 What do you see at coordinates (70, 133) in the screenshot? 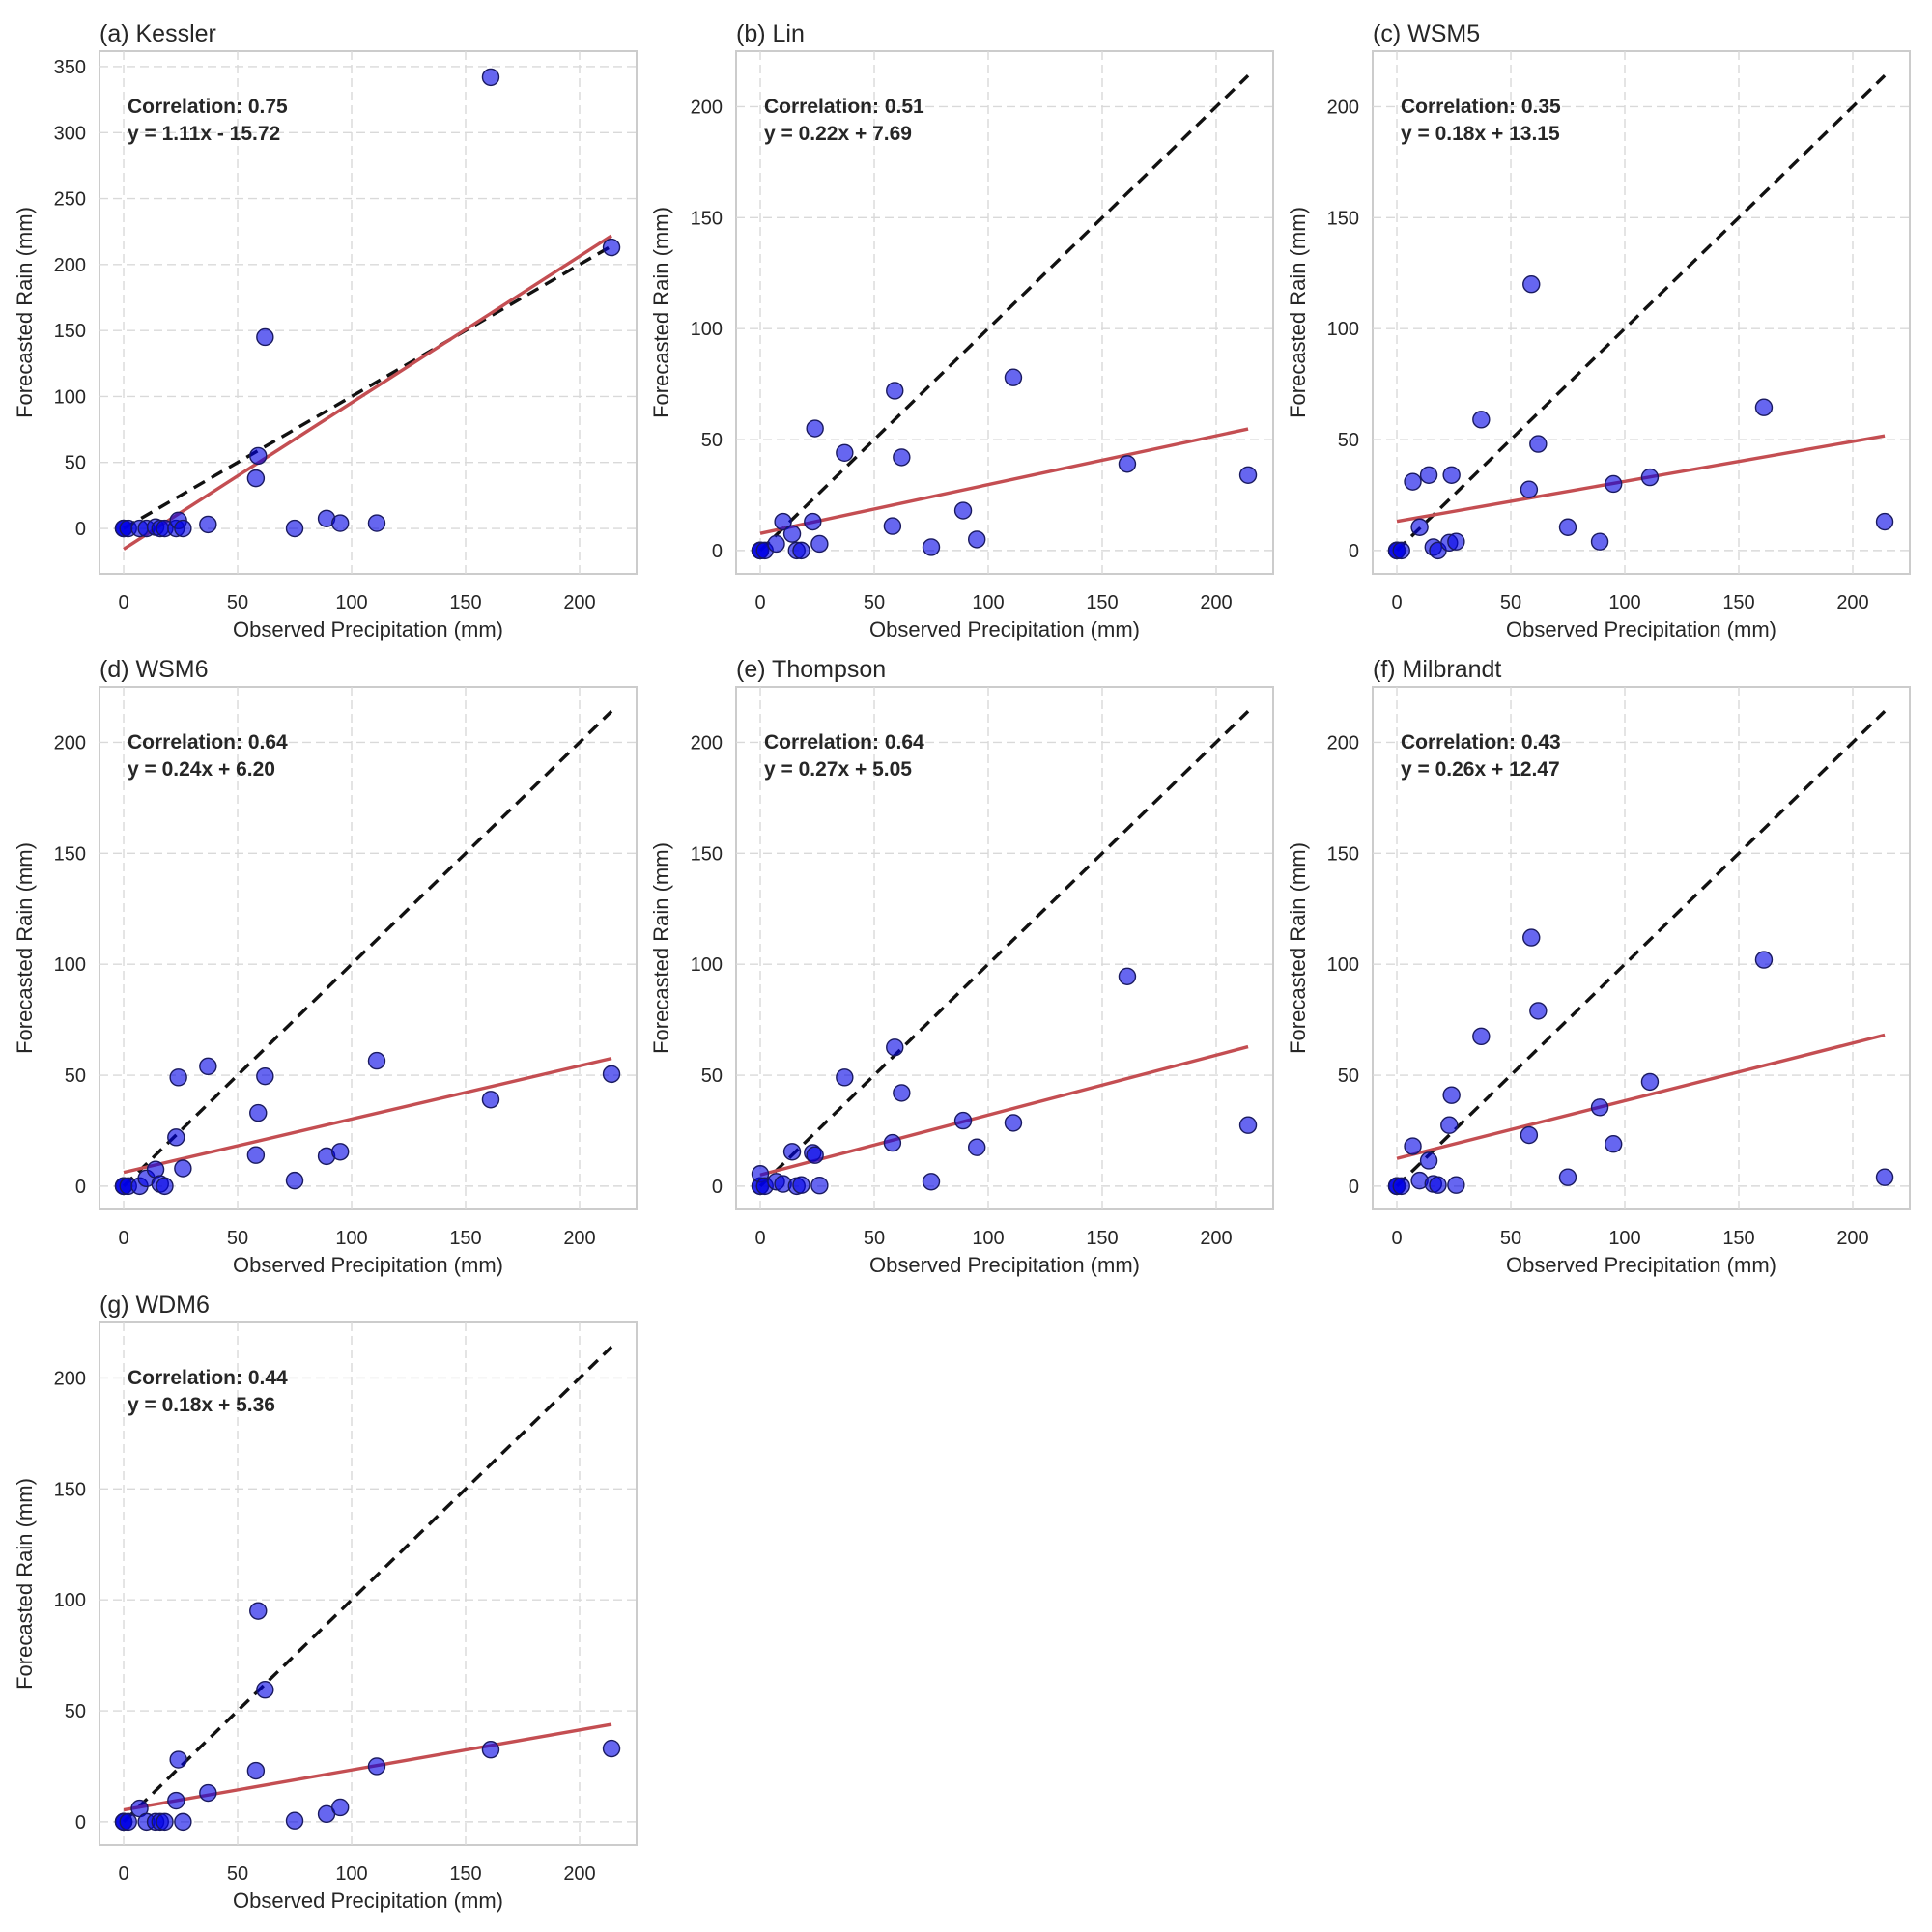
I see `y-tick-label: 300` at bounding box center [70, 133].